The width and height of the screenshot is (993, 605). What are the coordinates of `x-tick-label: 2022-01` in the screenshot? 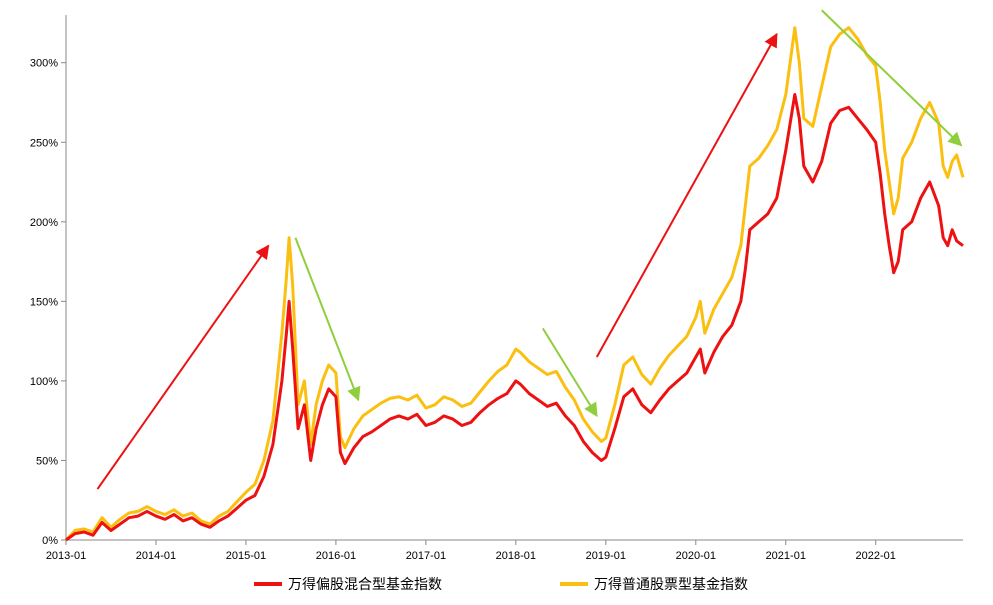 It's located at (876, 556).